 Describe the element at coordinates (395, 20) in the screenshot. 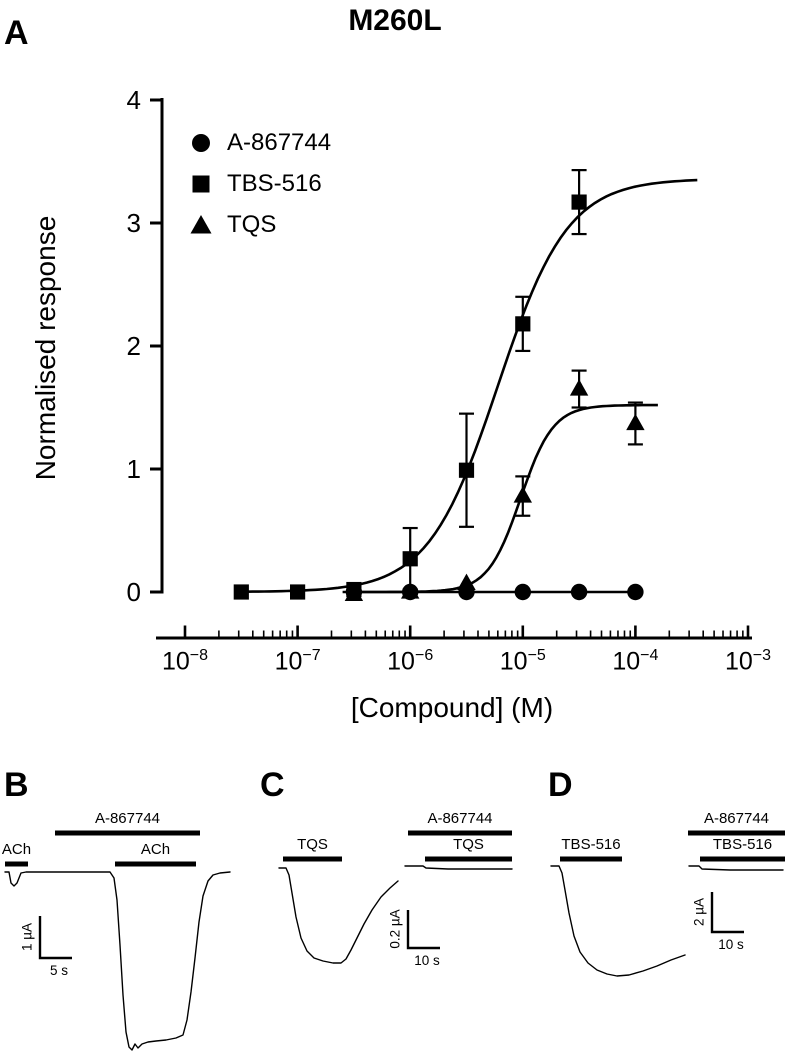

I see `chart-title: M260L` at that location.